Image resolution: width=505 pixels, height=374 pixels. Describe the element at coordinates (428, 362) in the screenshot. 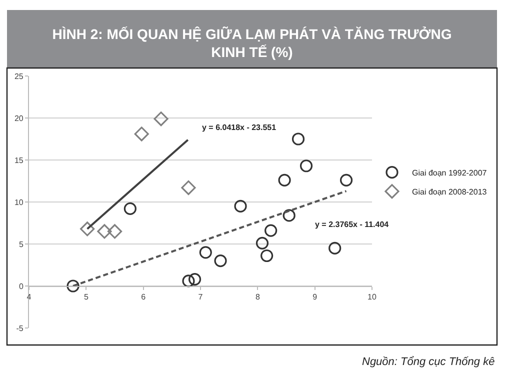

I see `text: Nguồn: Tổng cục Thống kê` at that location.